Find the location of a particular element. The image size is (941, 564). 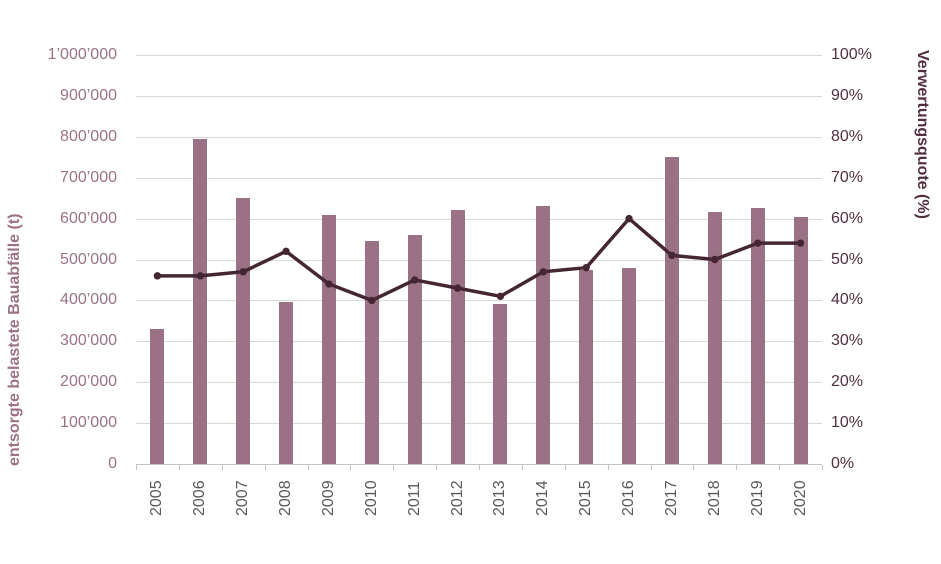

bar-2014 is located at coordinates (543, 335).